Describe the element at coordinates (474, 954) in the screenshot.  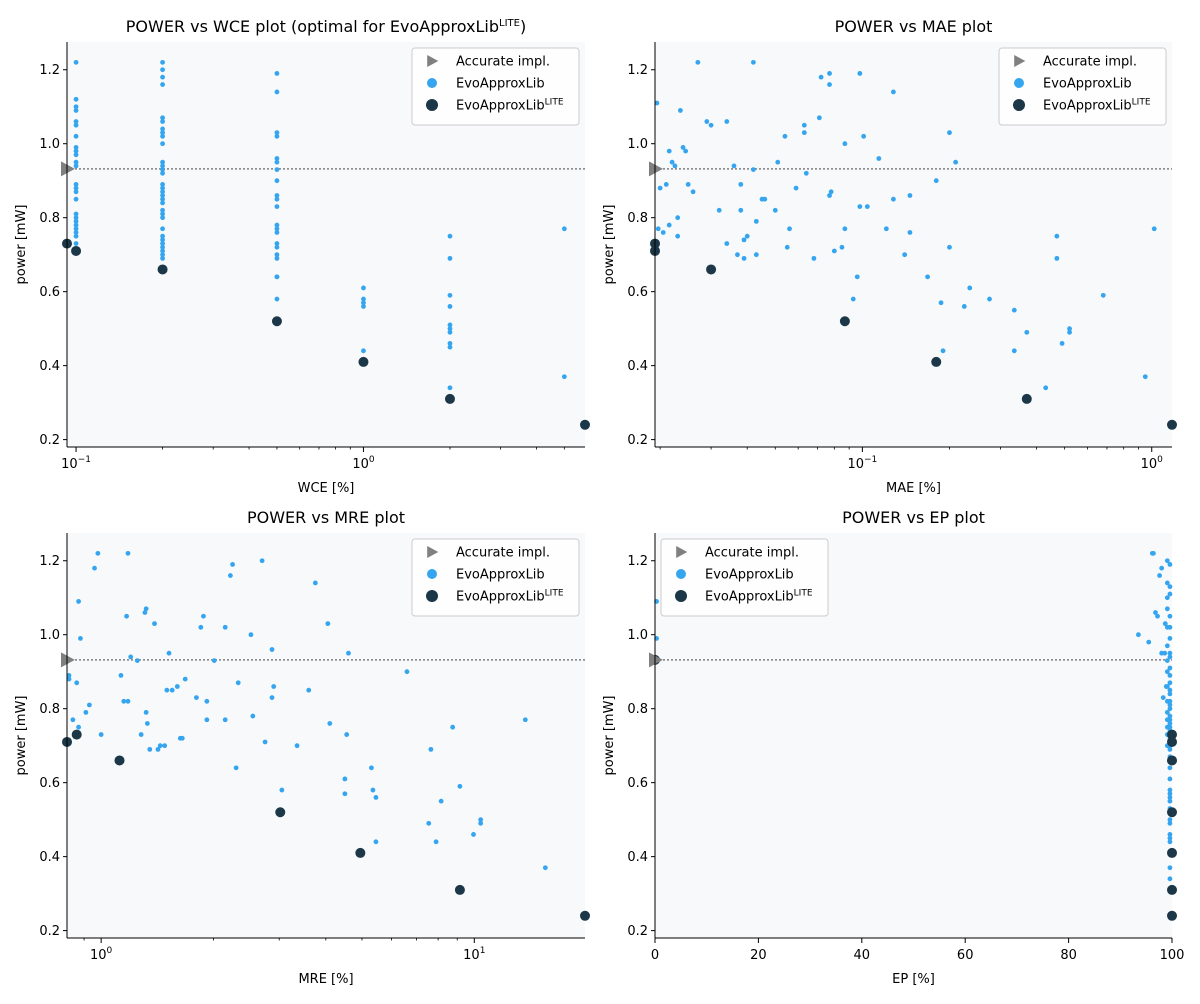
I see `x-tick-label: 101` at that location.